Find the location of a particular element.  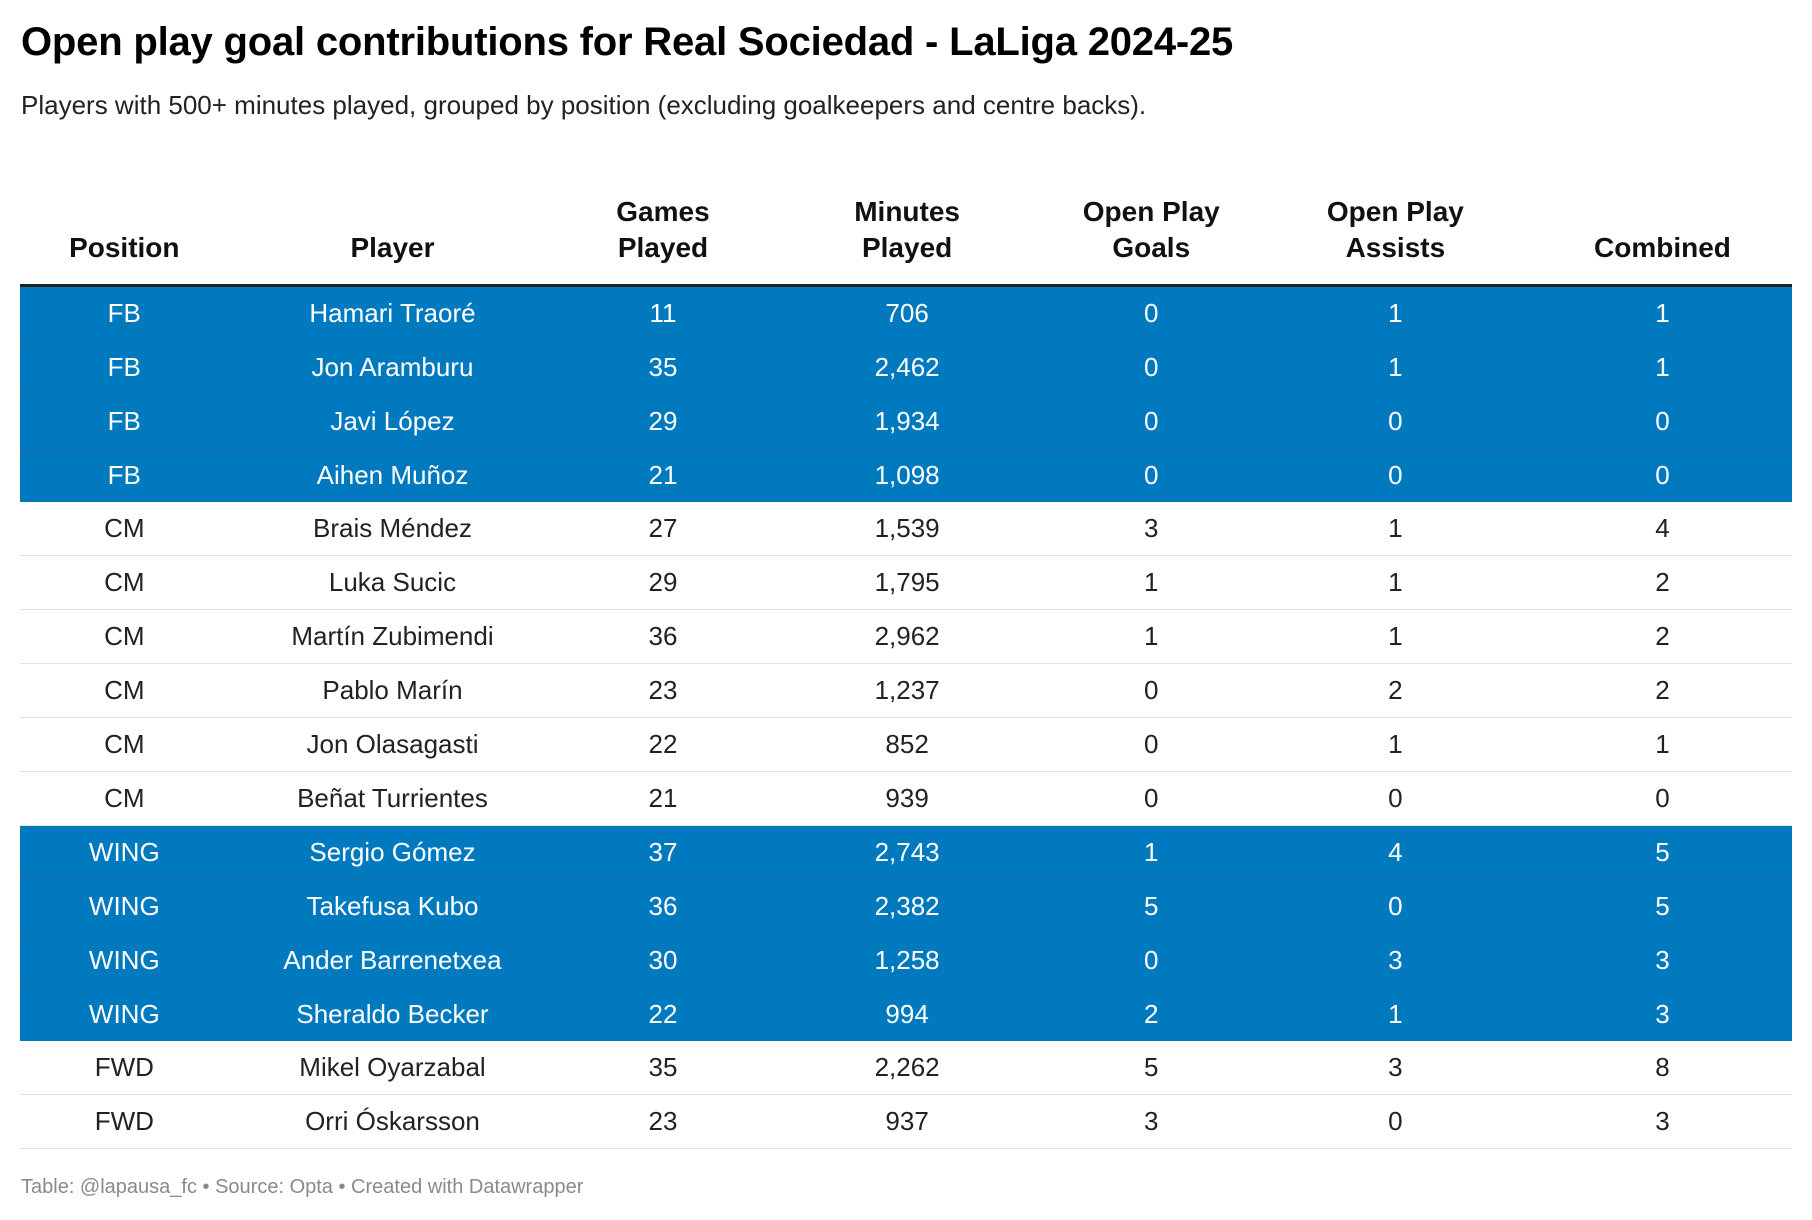

cell-minutes-played: 2,962 is located at coordinates (907, 636).